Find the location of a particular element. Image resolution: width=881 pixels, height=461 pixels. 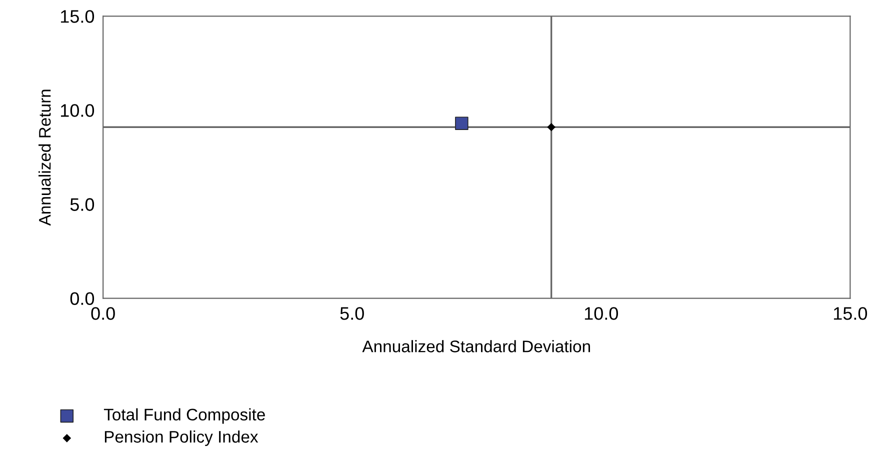

x-tick-label: 5.0 is located at coordinates (352, 313).